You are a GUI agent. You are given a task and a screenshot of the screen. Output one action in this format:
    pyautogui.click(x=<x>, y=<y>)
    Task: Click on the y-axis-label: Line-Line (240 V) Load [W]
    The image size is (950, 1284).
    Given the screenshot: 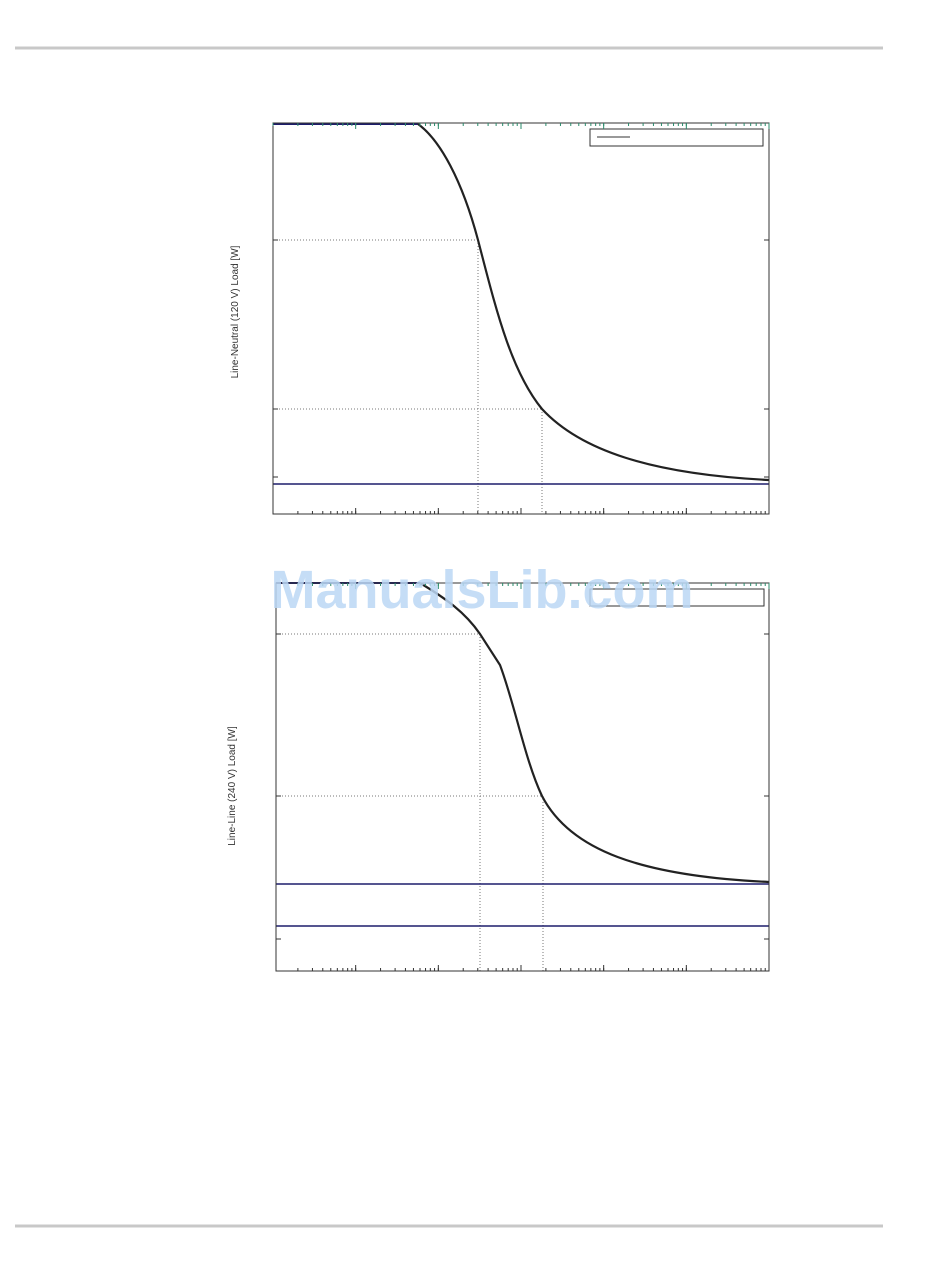 What is the action you would take?
    pyautogui.click(x=232, y=786)
    